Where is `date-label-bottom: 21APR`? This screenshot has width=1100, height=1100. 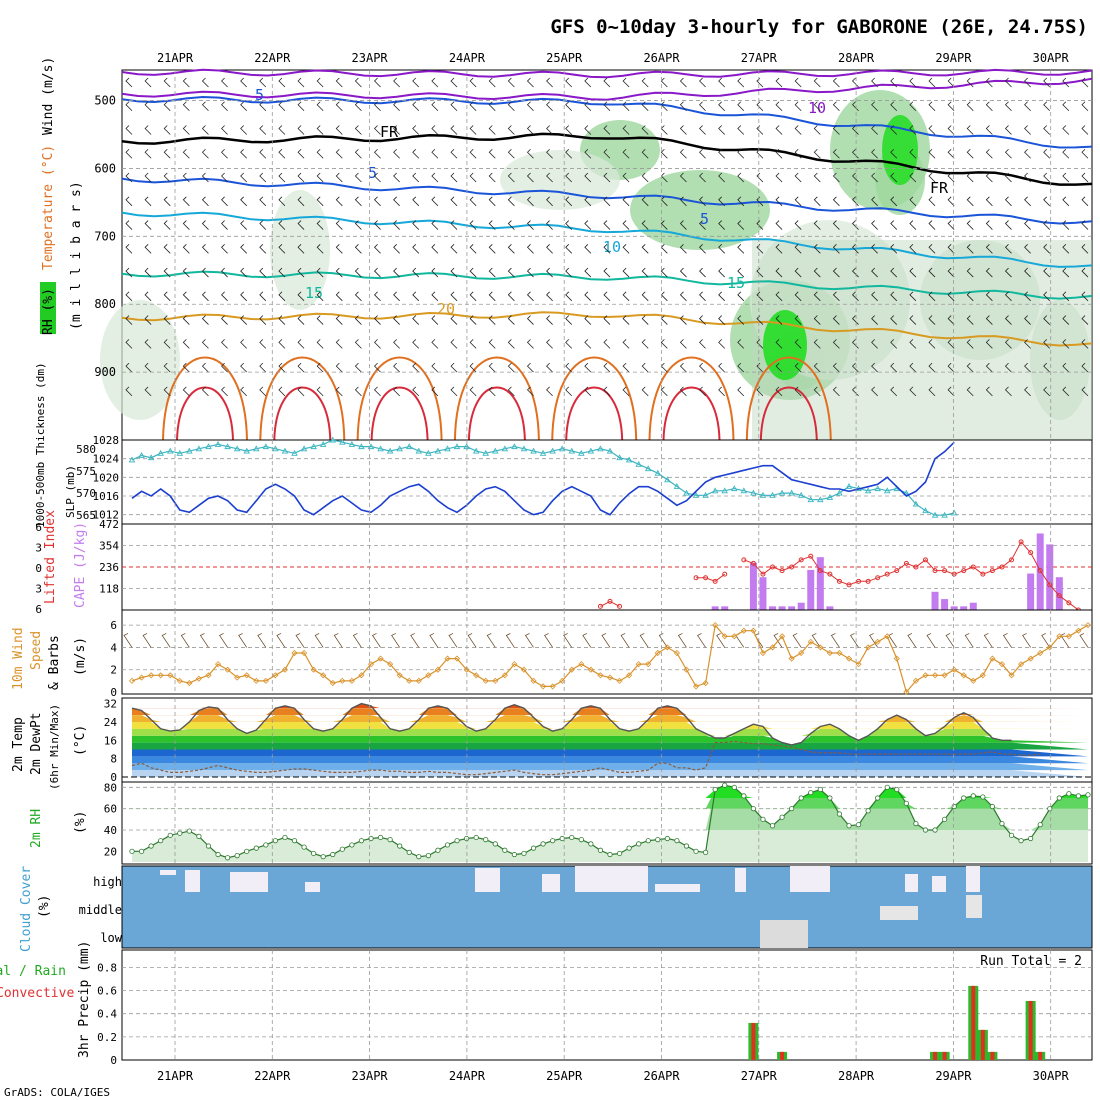 date-label-bottom: 21APR is located at coordinates (175, 1076).